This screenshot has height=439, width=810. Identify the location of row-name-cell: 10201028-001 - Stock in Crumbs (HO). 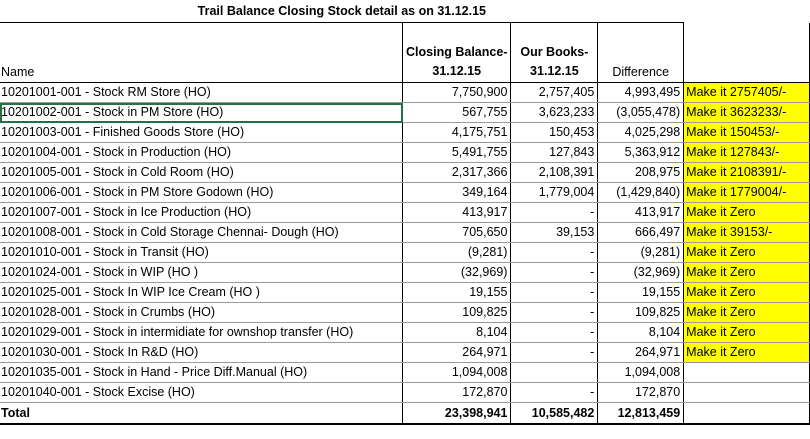
(202, 312).